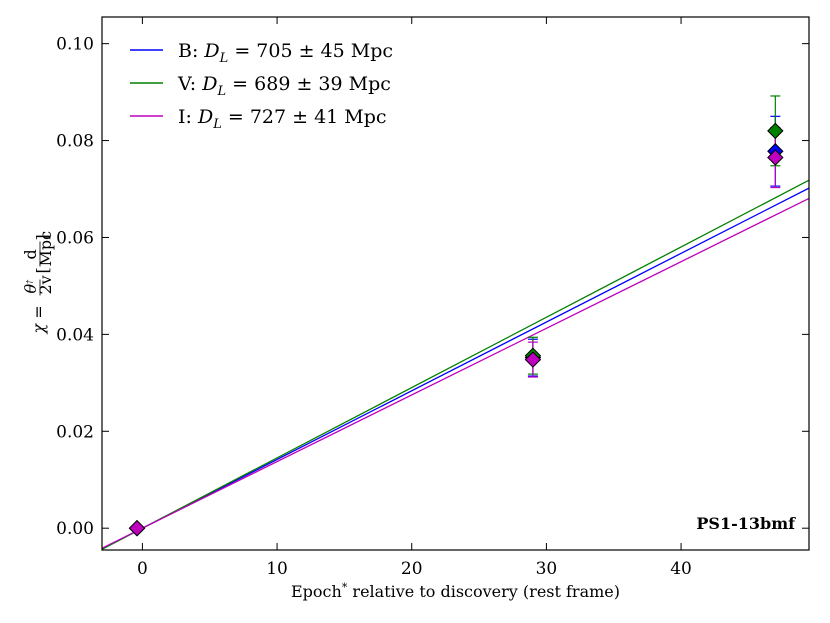 Image resolution: width=830 pixels, height=623 pixels. I want to click on y-tick-label: 0.00, so click(75, 529).